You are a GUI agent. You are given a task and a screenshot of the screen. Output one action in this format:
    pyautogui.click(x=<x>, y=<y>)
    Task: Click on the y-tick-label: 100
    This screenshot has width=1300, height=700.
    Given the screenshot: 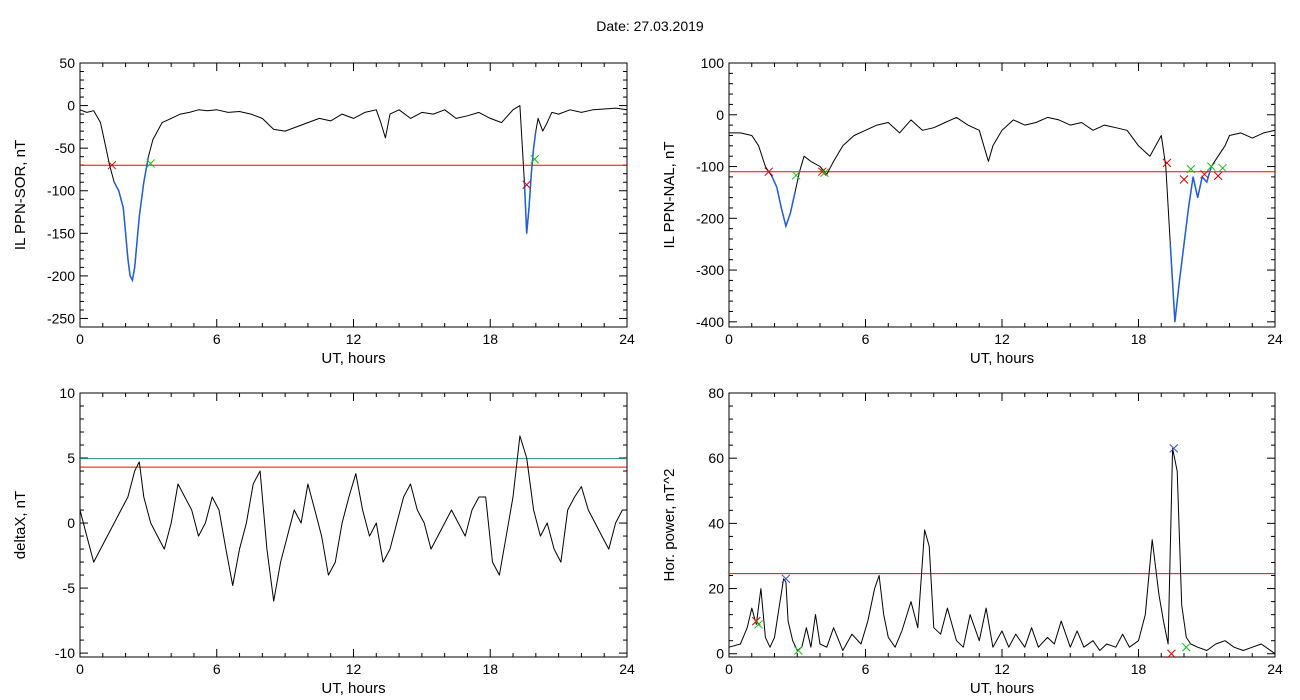 What is the action you would take?
    pyautogui.click(x=713, y=63)
    